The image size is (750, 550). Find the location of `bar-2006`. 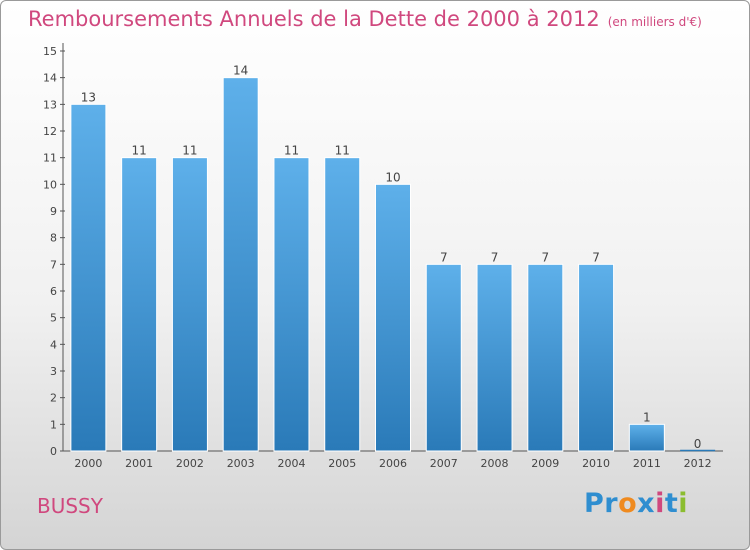

bar-2006 is located at coordinates (393, 317).